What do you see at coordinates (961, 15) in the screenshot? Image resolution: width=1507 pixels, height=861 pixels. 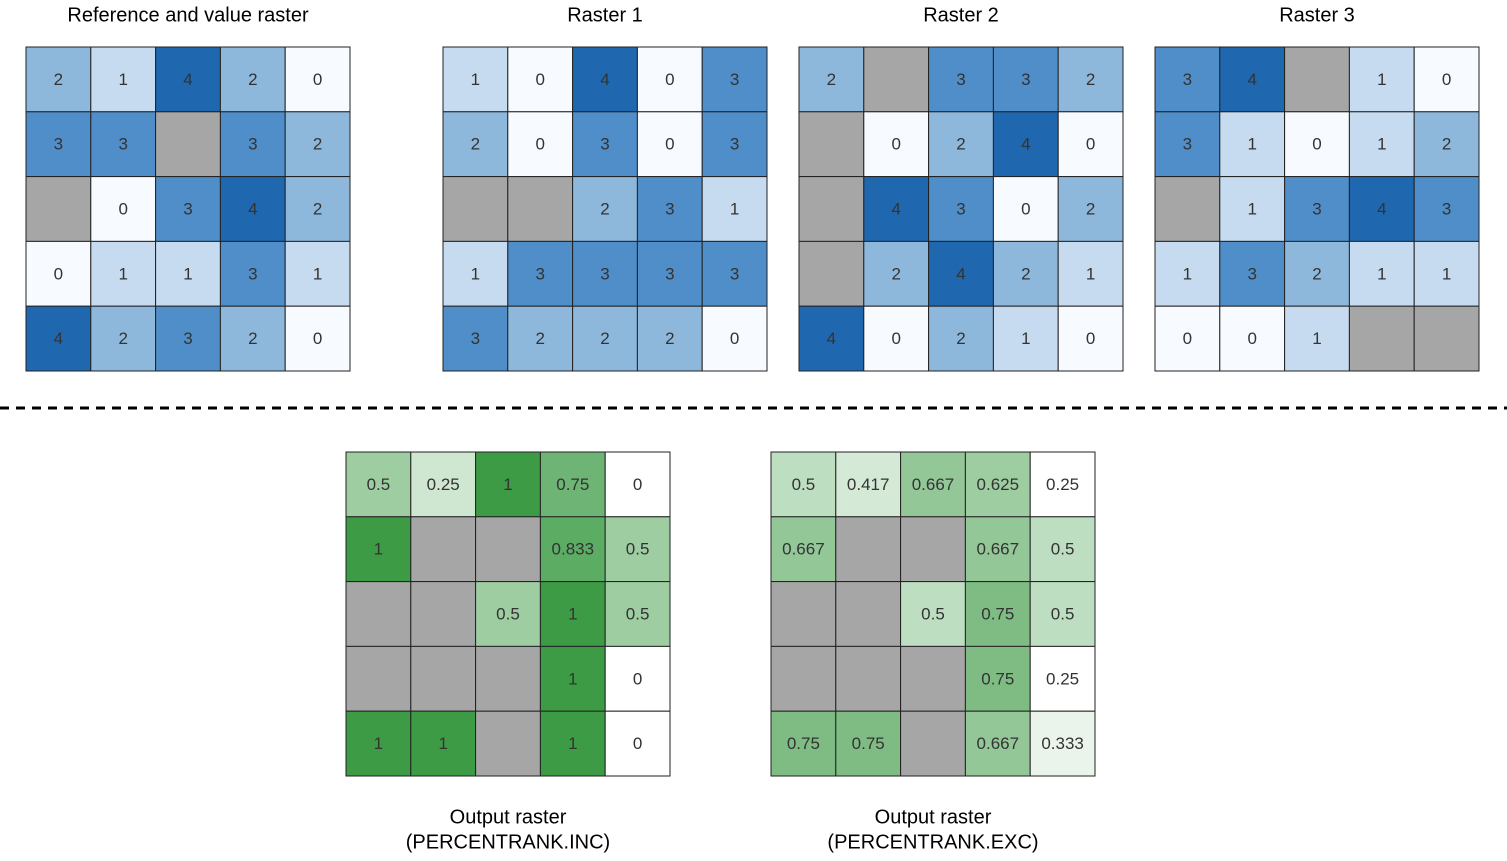 I see `raster-title: Raster 2` at bounding box center [961, 15].